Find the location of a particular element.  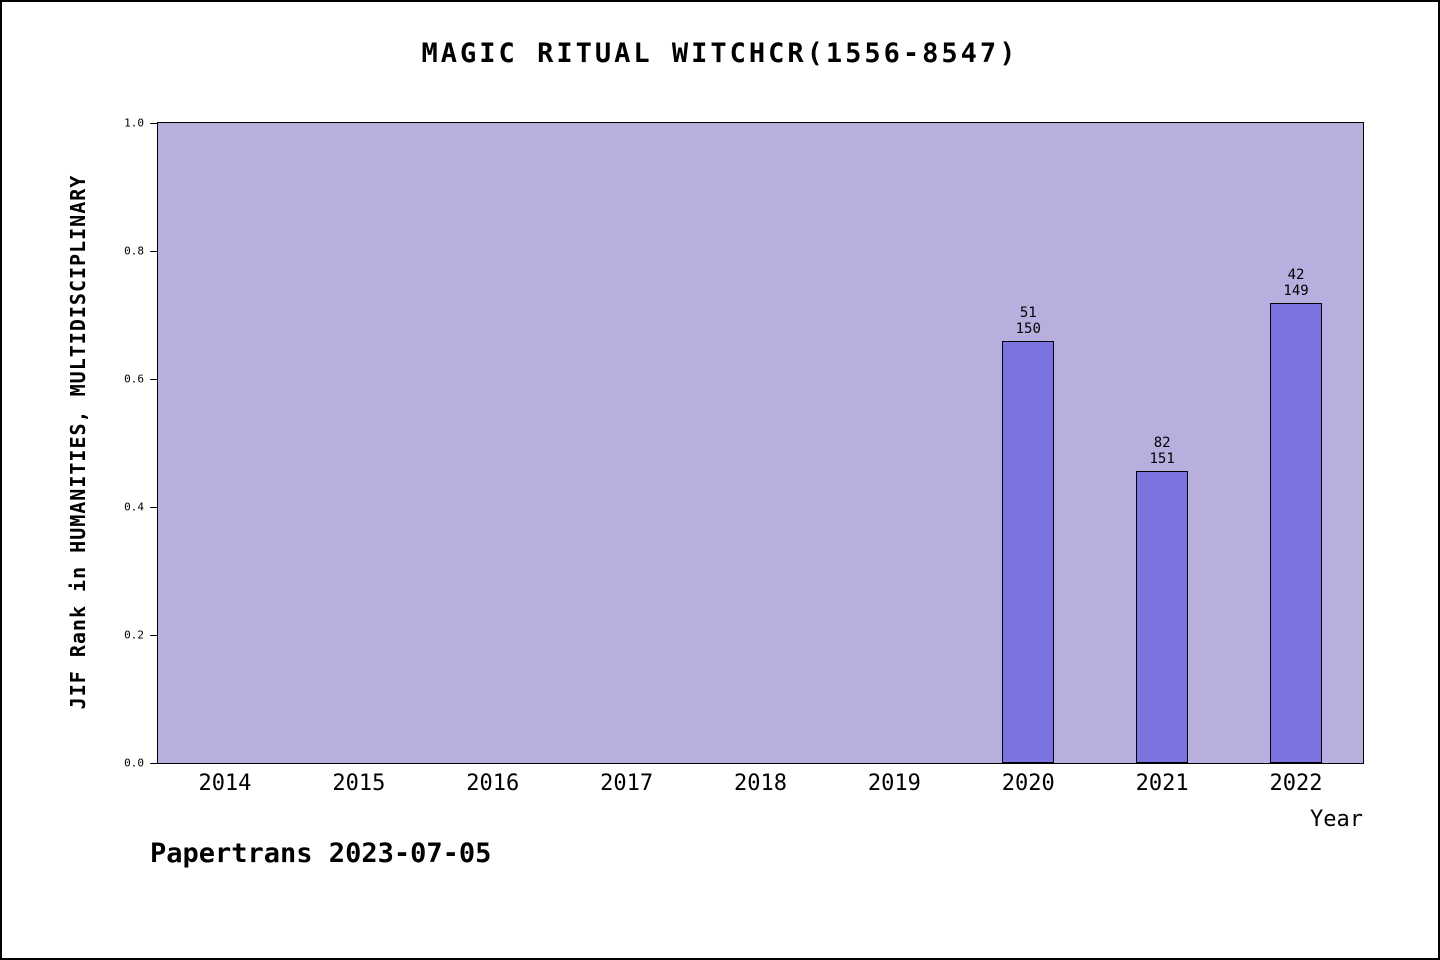

x-tick-label: 2015 is located at coordinates (359, 783).